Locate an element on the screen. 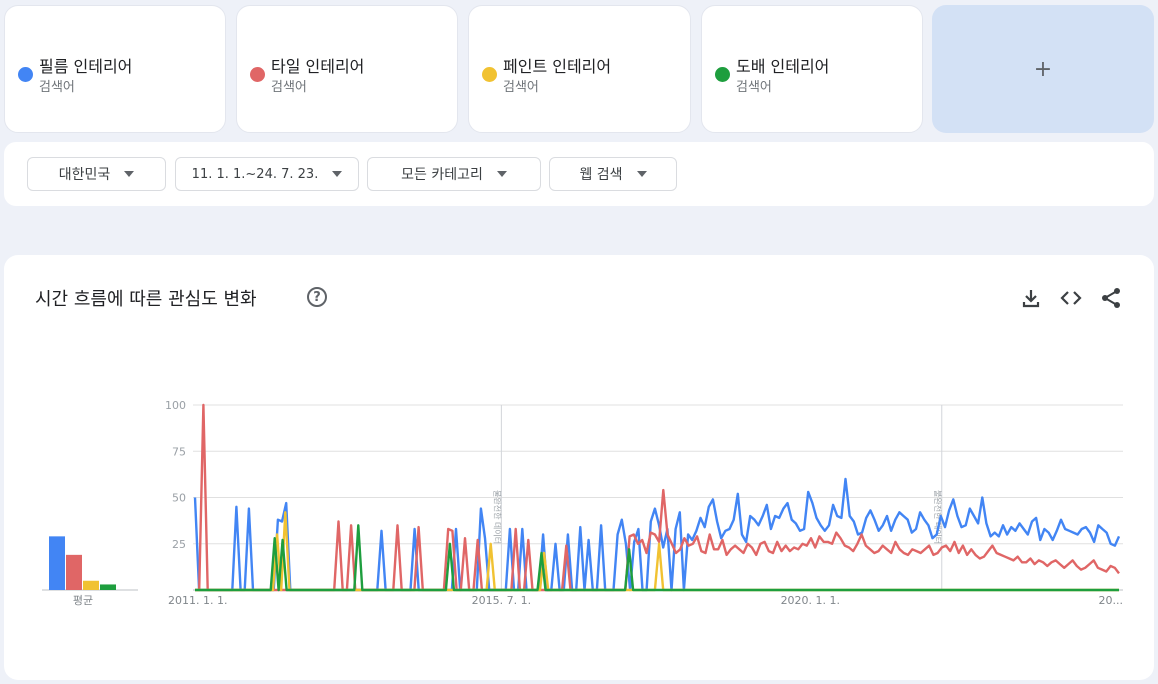  category-filter-label: 모든 카테고리 is located at coordinates (442, 175).